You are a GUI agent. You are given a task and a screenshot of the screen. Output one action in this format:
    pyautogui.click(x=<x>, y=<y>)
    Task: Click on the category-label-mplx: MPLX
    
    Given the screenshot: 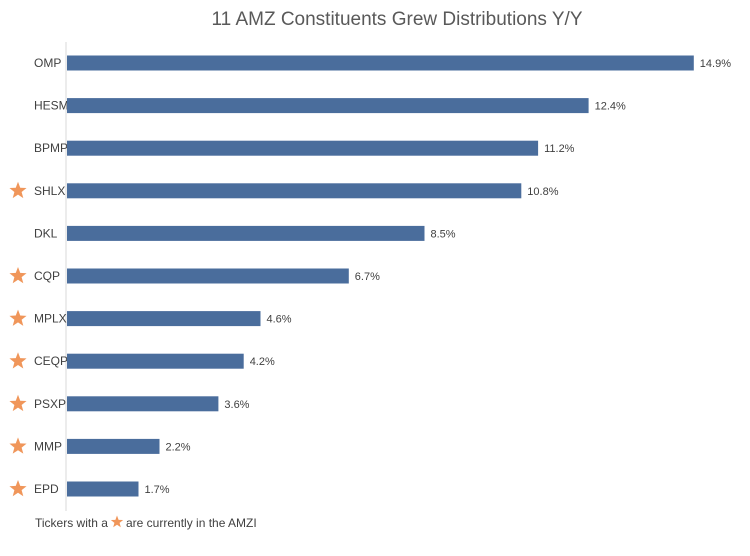 What is the action you would take?
    pyautogui.click(x=50, y=319)
    